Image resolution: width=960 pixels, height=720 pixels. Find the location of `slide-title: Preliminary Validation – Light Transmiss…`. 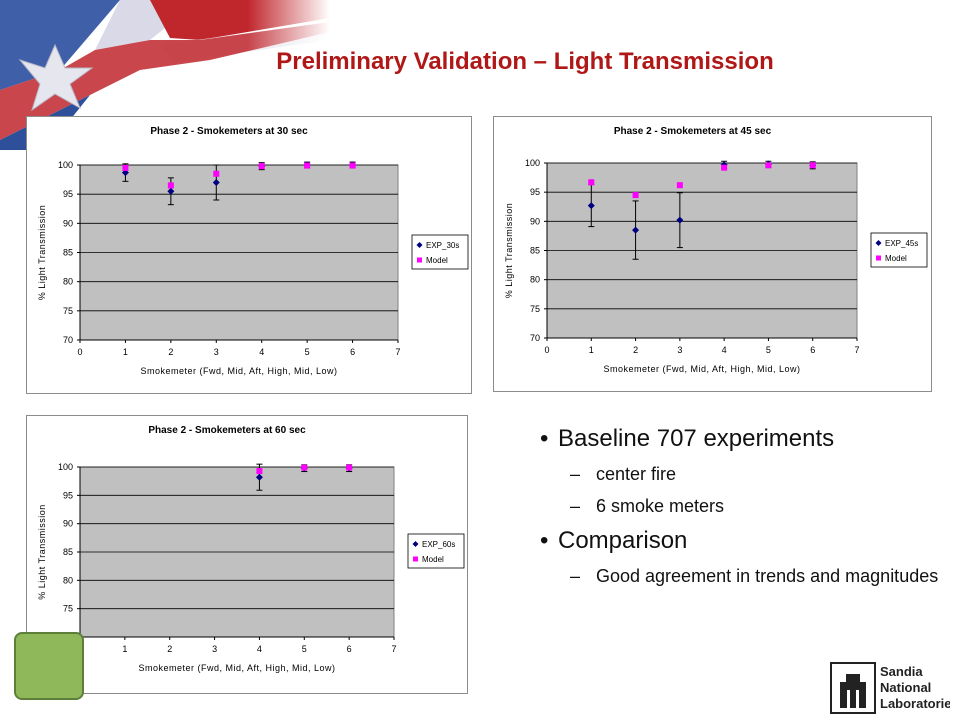

slide-title: Preliminary Validation – Light Transmiss… is located at coordinates (525, 61).